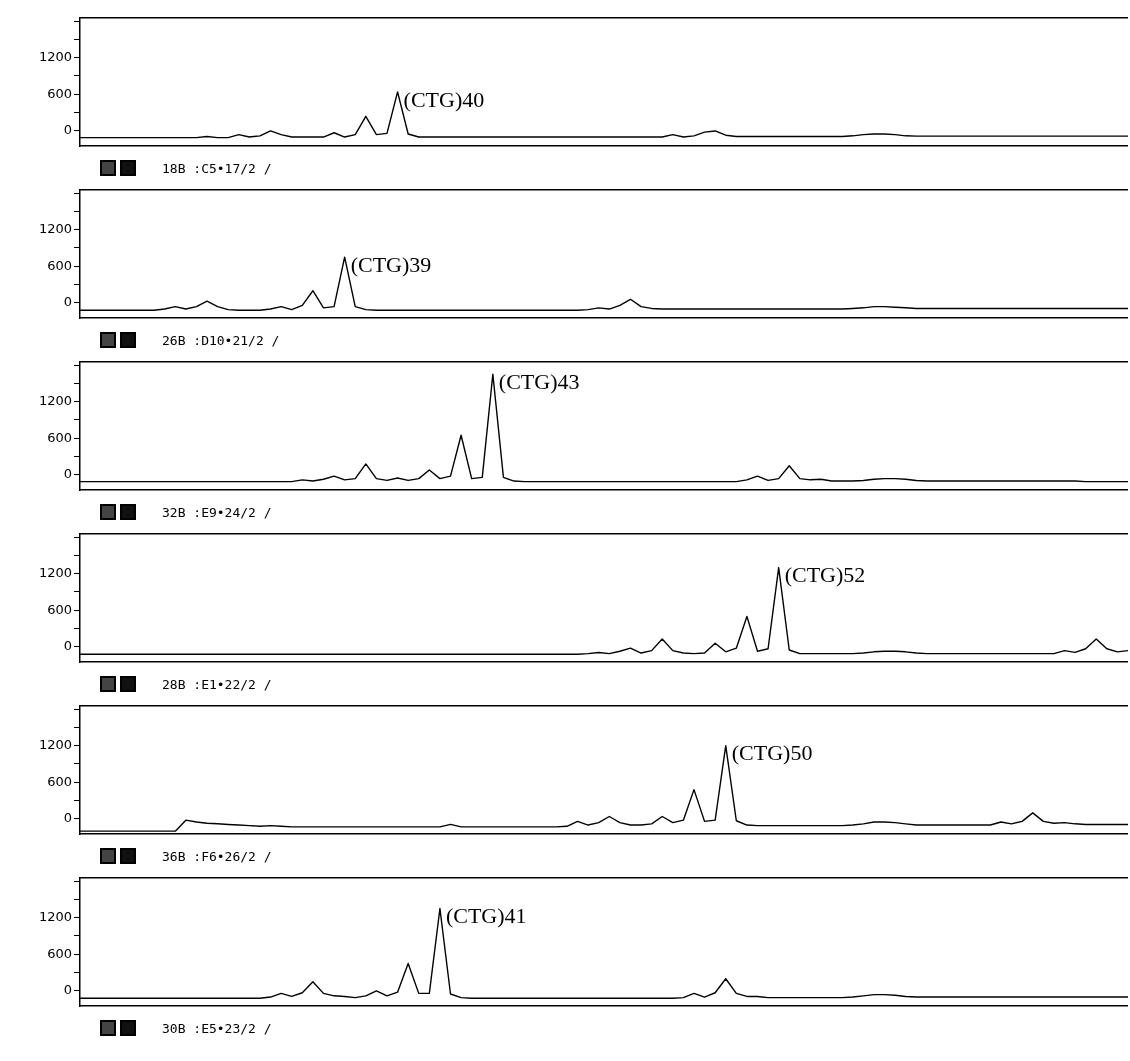  What do you see at coordinates (217, 684) in the screenshot?
I see `x-axis-title: 28B :E1•22/2 /` at bounding box center [217, 684].